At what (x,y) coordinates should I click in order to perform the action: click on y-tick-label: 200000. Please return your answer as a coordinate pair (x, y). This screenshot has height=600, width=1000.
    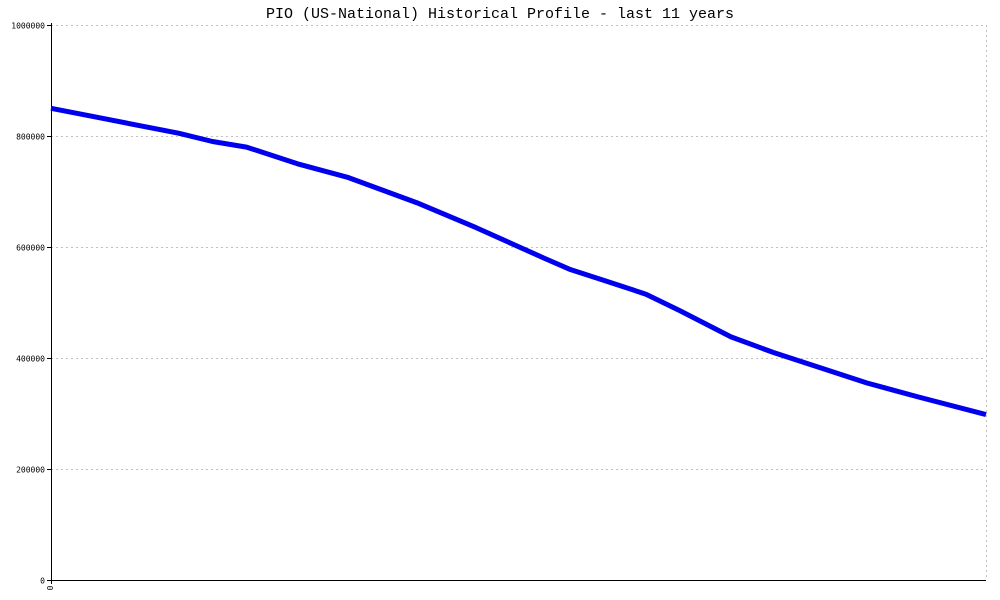
    Looking at the image, I should click on (30, 470).